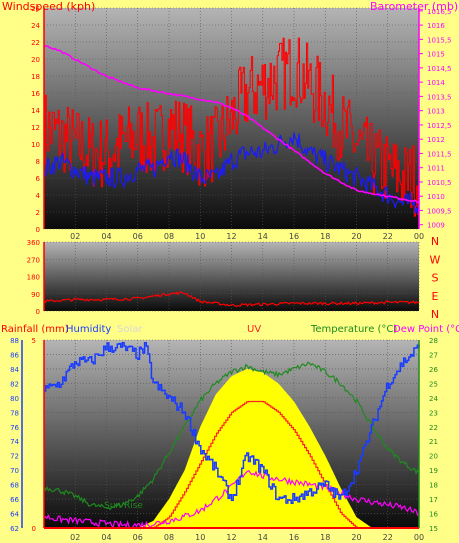  What do you see at coordinates (433, 428) in the screenshot?
I see `temperature-tick-label: 22` at bounding box center [433, 428].